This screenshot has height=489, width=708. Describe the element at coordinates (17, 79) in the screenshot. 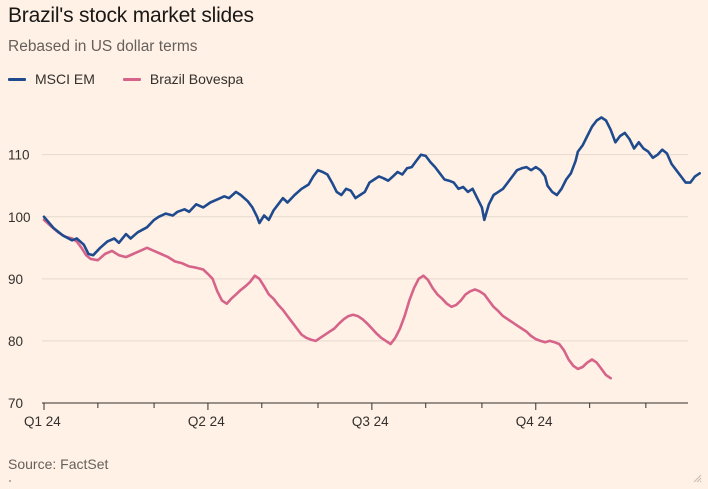

I see `legend-swatch-msci` at that location.